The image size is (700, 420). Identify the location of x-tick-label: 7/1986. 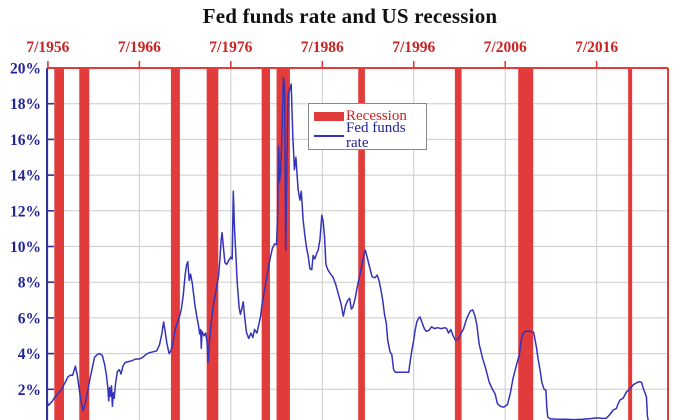
(322, 47).